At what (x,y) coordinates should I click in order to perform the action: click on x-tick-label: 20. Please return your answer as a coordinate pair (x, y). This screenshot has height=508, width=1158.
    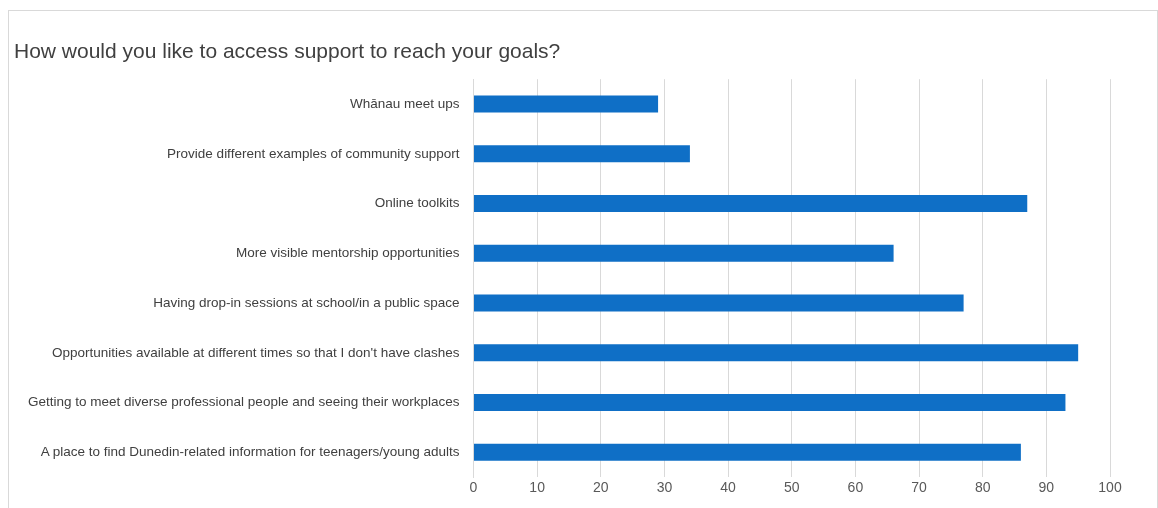
    Looking at the image, I should click on (601, 487).